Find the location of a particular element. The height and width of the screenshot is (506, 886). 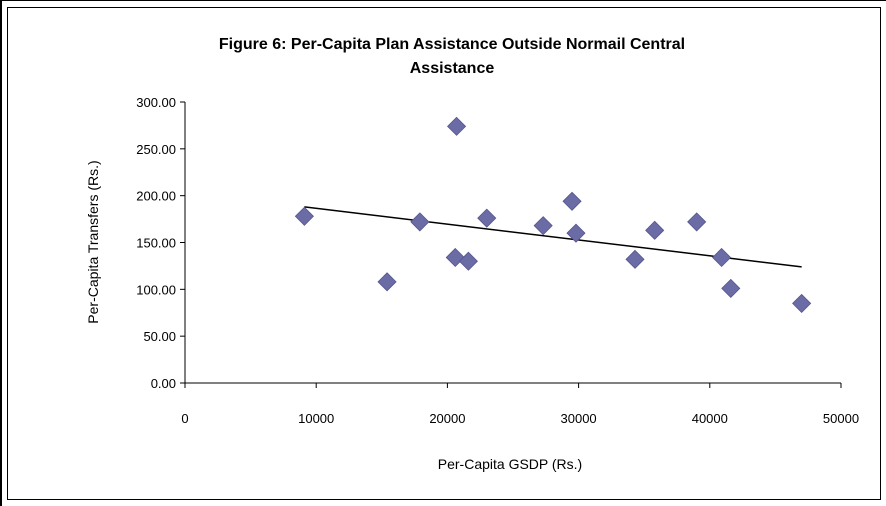

x-axis-label: Per-Capita GSDP (Rs.) is located at coordinates (510, 464).